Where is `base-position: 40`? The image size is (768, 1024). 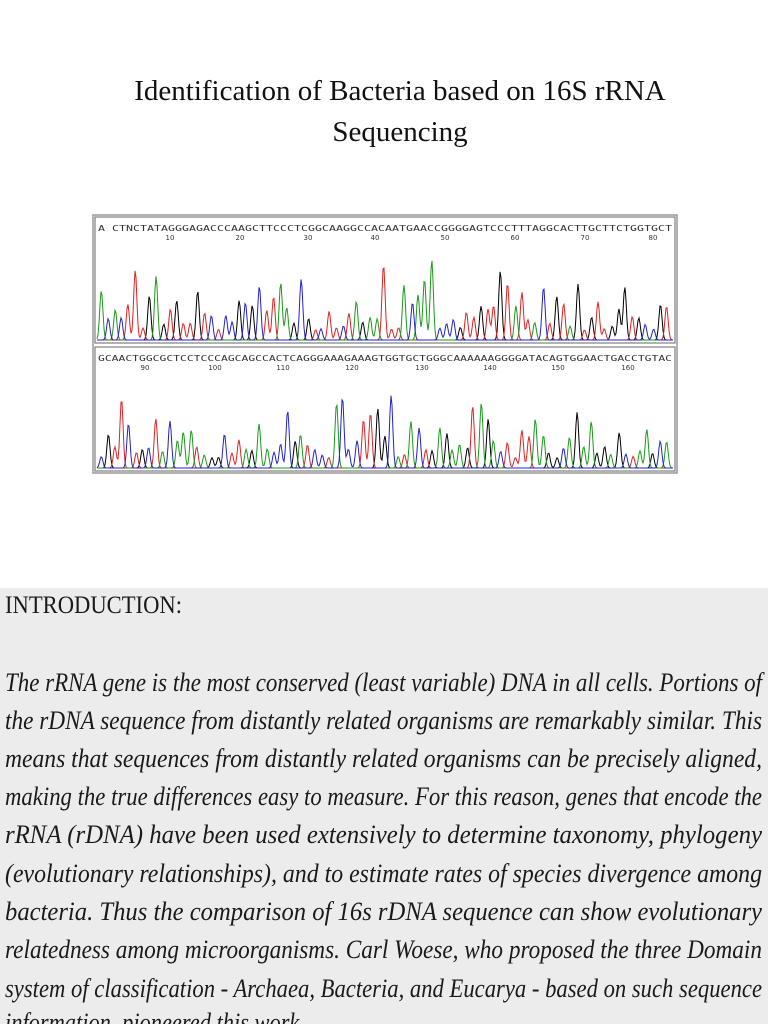 base-position: 40 is located at coordinates (375, 238).